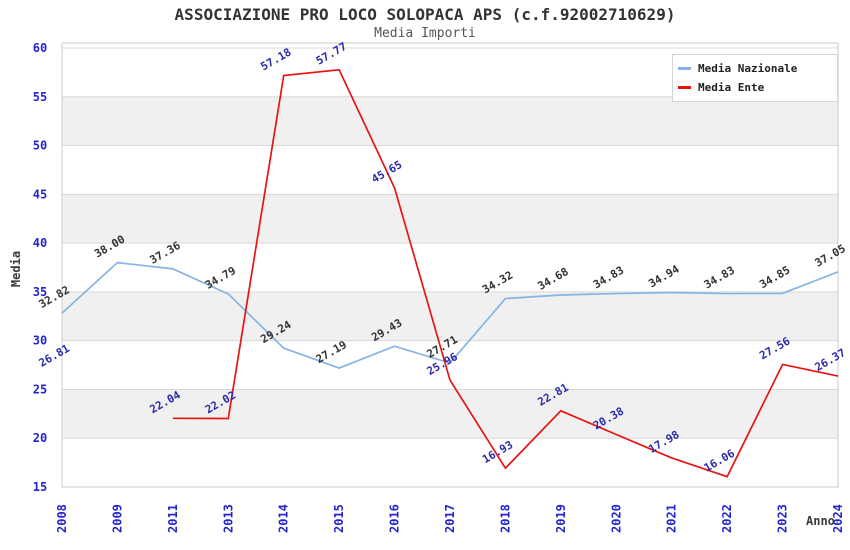 The width and height of the screenshot is (850, 550). I want to click on x-tick-label: 2023, so click(783, 518).